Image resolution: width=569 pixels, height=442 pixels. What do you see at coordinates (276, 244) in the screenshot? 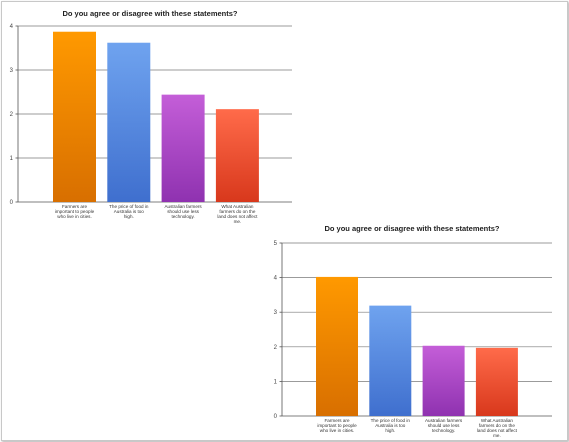
I see `y-tick-label: 5` at bounding box center [276, 244].